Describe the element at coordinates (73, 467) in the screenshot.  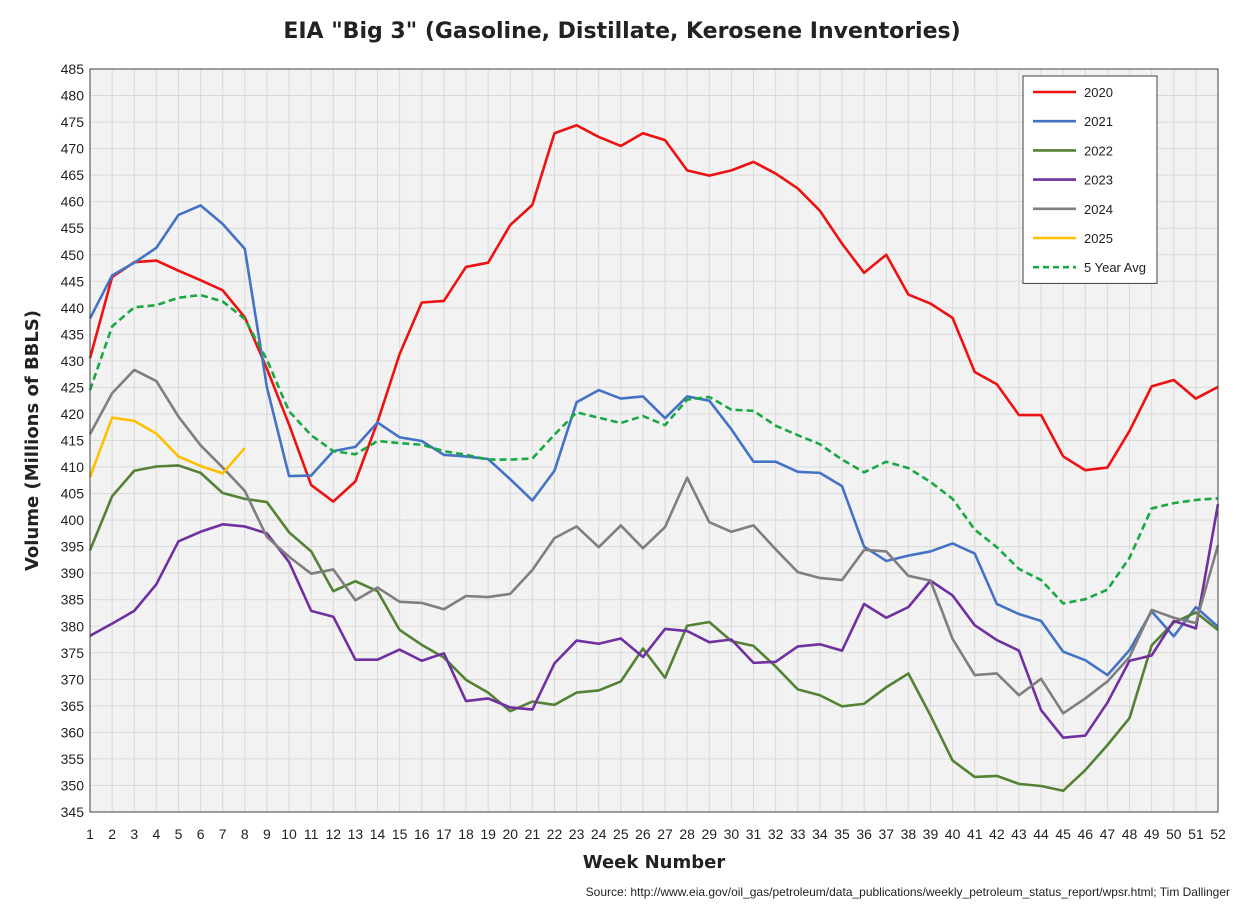
I see `y-tick-label: 410` at that location.